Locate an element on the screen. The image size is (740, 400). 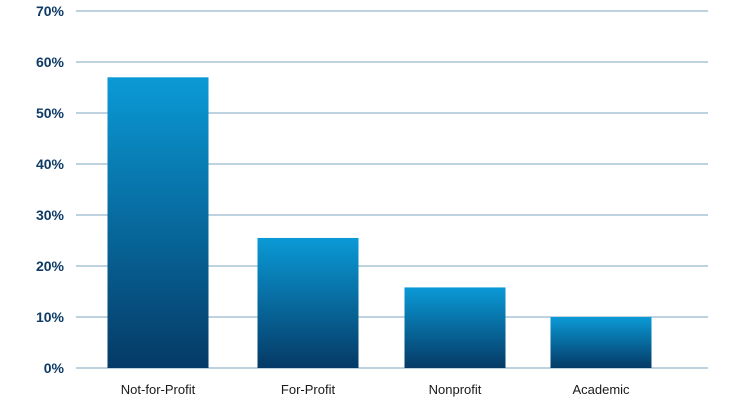
bar-nonprofit is located at coordinates (455, 327).